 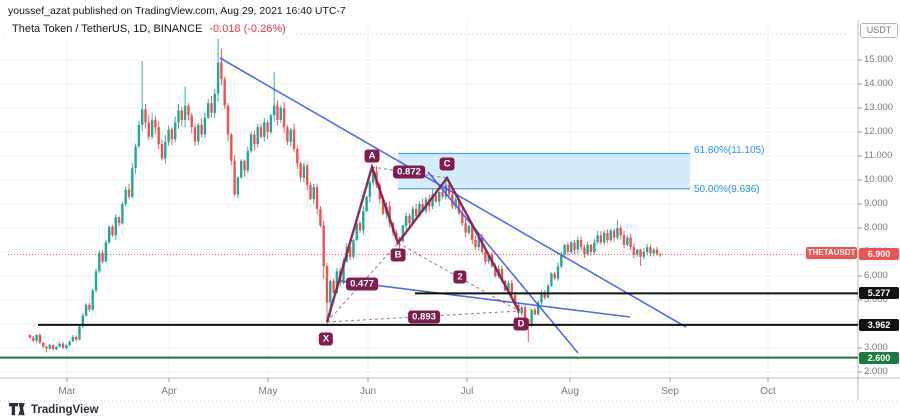 I want to click on time-axis-label-aug: Aug, so click(x=570, y=391).